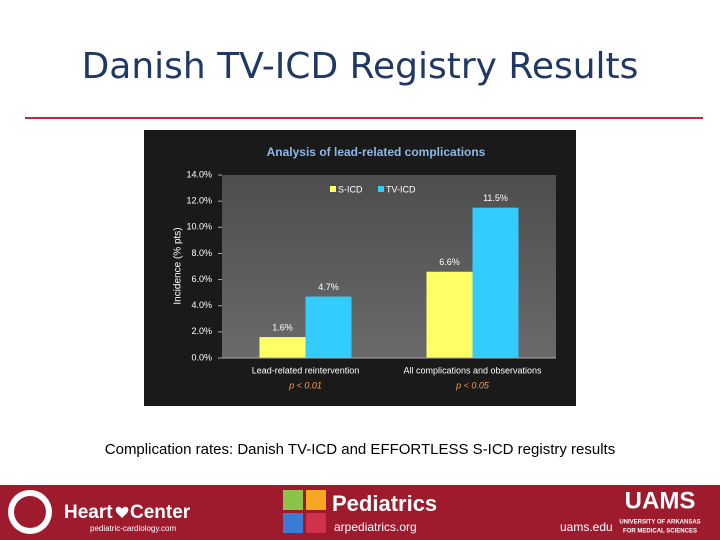  I want to click on uams-subtitle: FOR MEDICAL SCIENCES, so click(660, 532).